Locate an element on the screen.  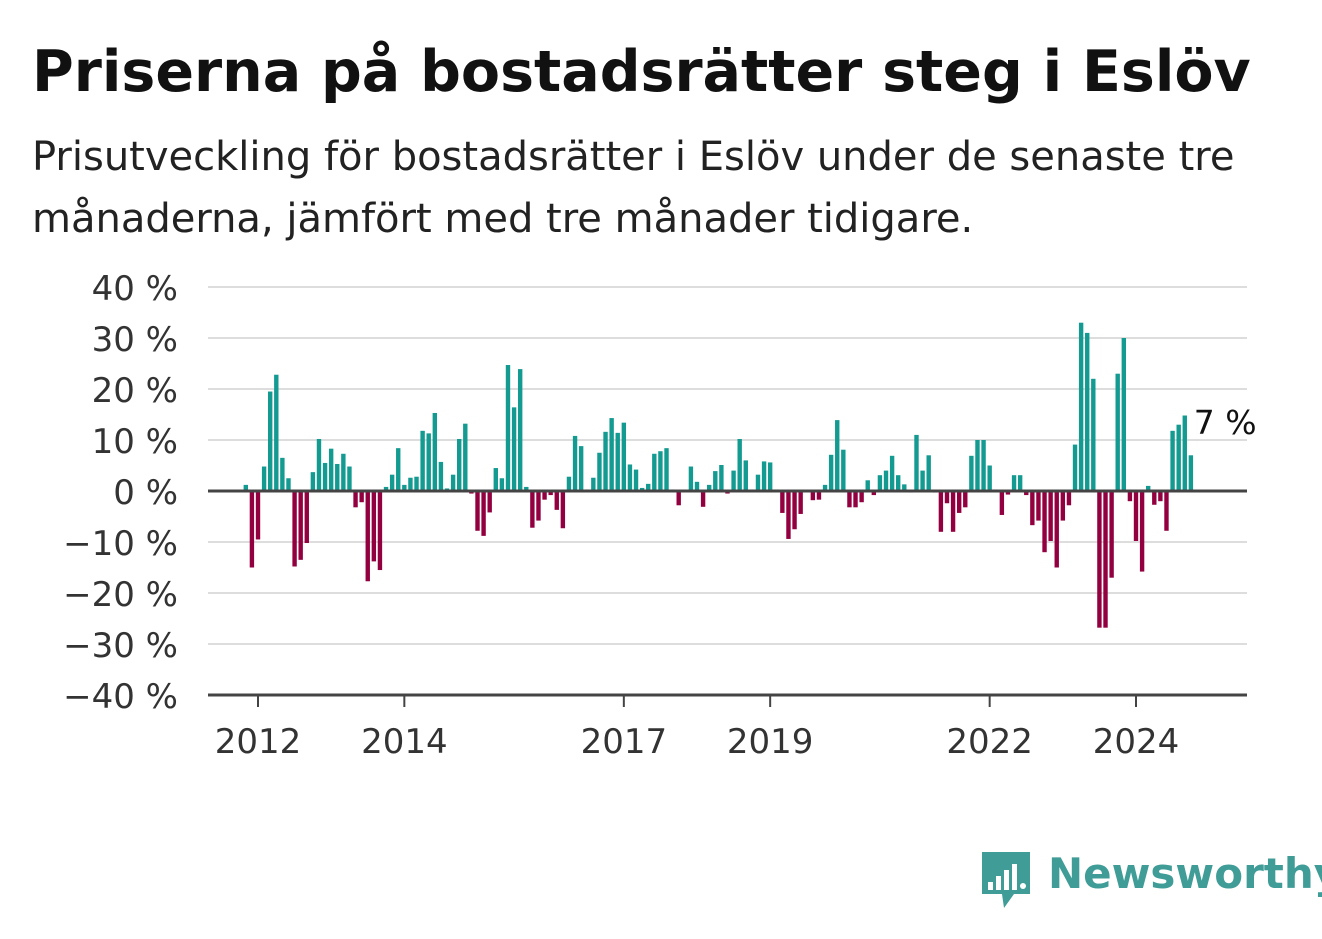
y-tick-label: −20 % is located at coordinates (120, 595).